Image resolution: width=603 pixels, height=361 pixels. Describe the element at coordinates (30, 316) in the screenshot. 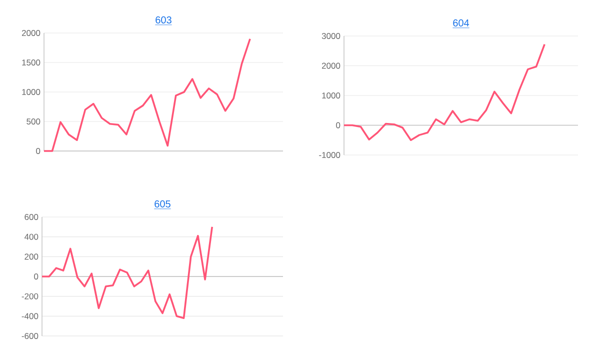

I see `y-tick-label: -400` at that location.